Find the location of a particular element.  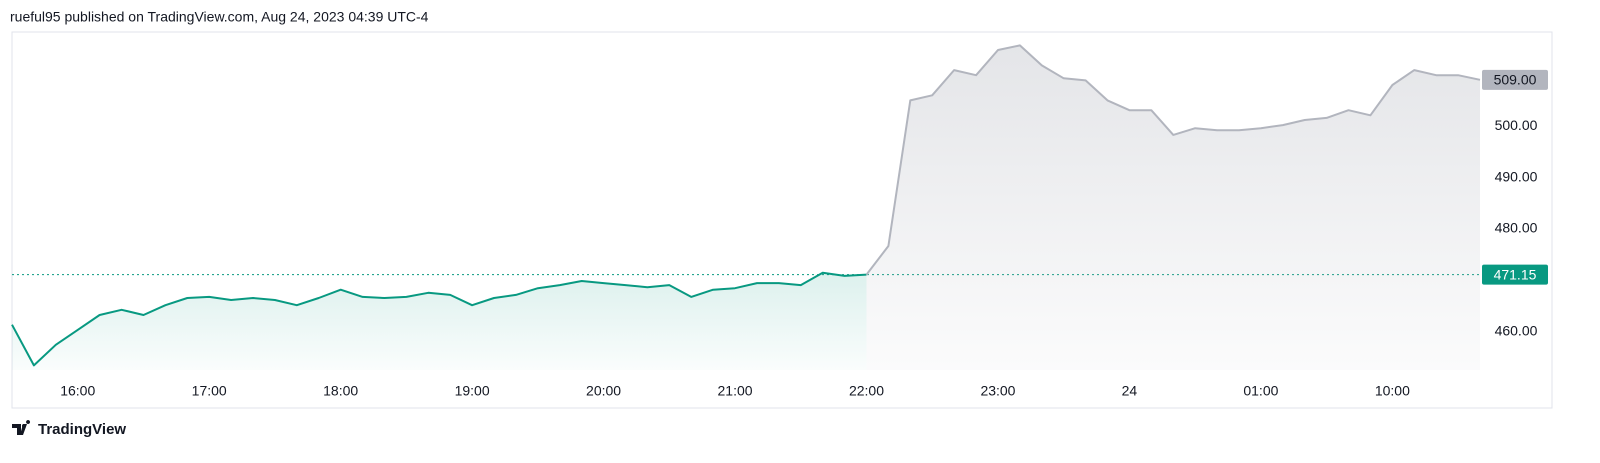

x-tick-label: 17:00 is located at coordinates (209, 391).